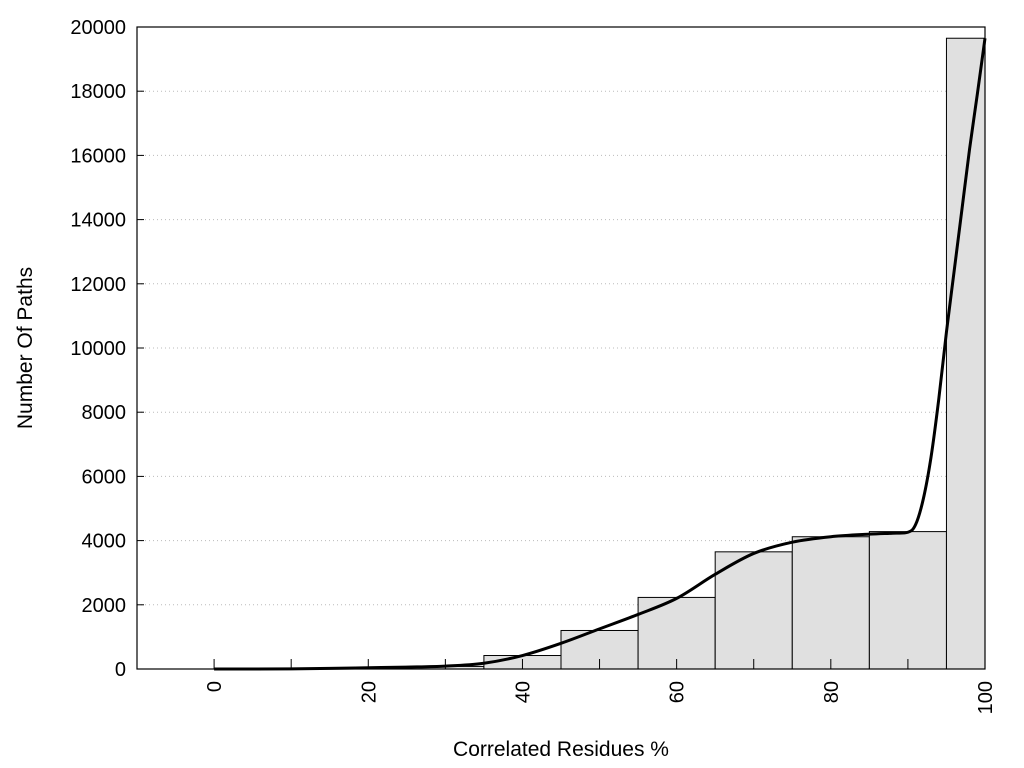 Image resolution: width=1024 pixels, height=768 pixels. What do you see at coordinates (104, 413) in the screenshot?
I see `y-tick-label: 8000` at bounding box center [104, 413].